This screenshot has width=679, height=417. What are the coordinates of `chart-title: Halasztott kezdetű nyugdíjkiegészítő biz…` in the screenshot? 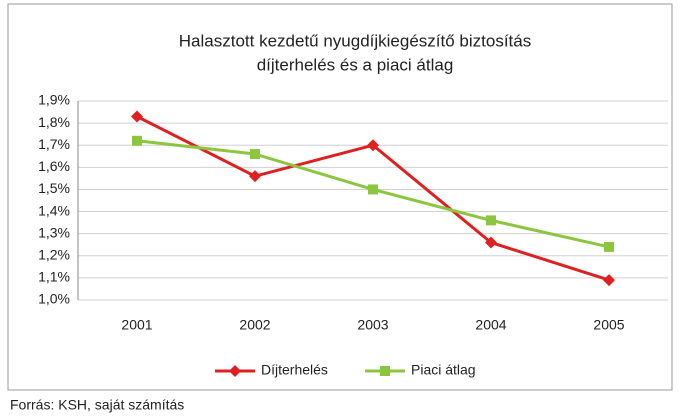 It's located at (355, 40).